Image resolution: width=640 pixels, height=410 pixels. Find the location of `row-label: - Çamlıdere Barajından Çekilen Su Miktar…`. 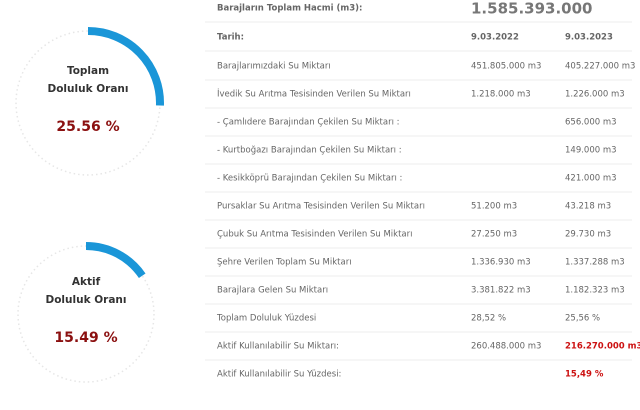

row-label: - Çamlıdere Barajından Çekilen Su Miktar… is located at coordinates (308, 123).